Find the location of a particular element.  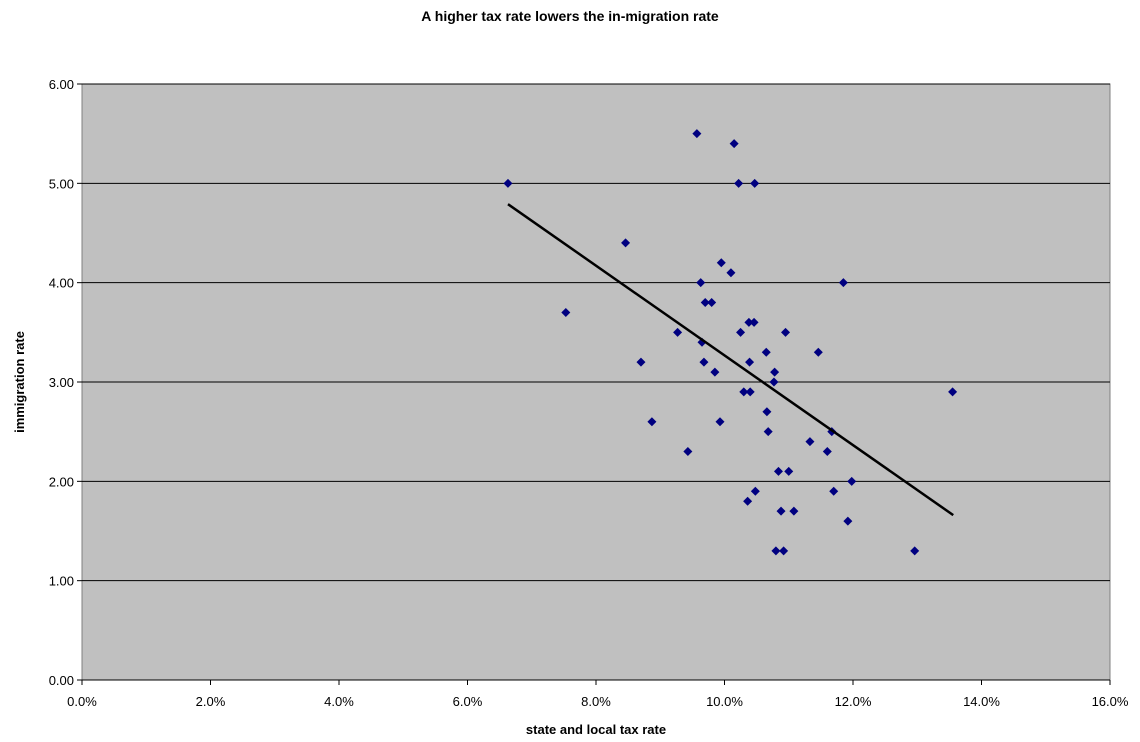

x-tick-label: 0.0% is located at coordinates (82, 701).